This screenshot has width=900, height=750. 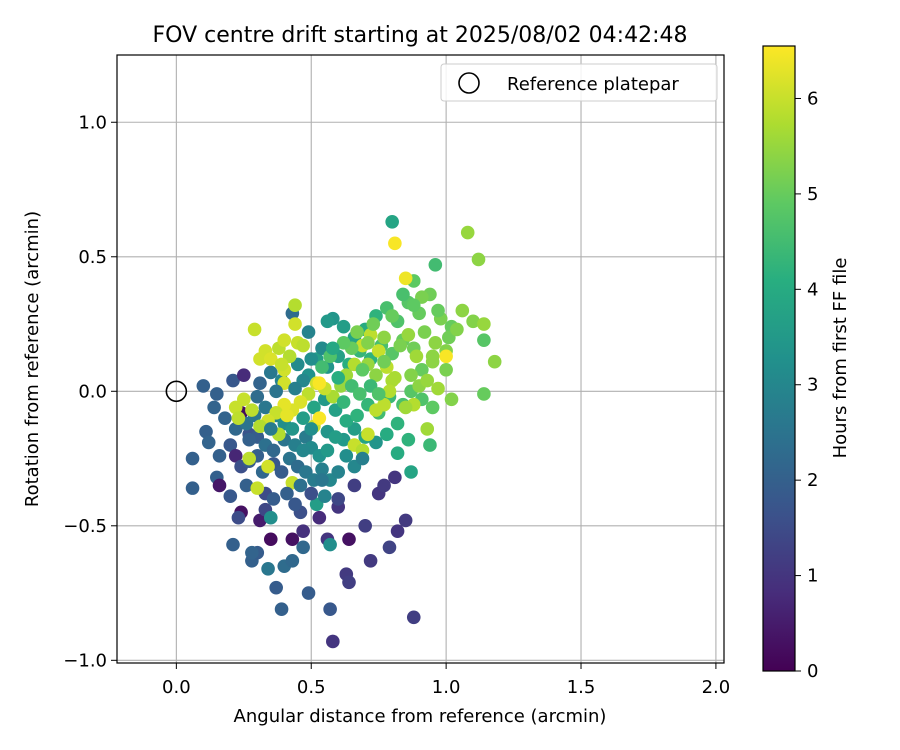 I want to click on colorbar-tick-label: 6, so click(x=812, y=98).